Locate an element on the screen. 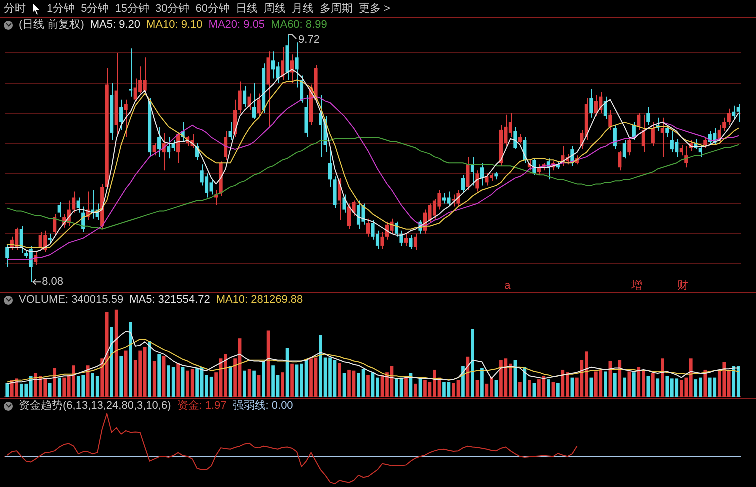 This screenshot has width=756, height=487. text: 日线 is located at coordinates (247, 9).